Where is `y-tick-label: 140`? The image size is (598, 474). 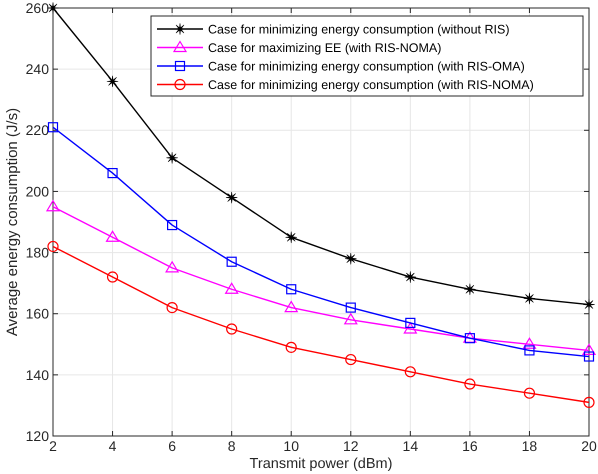 y-tick-label: 140 is located at coordinates (38, 374).